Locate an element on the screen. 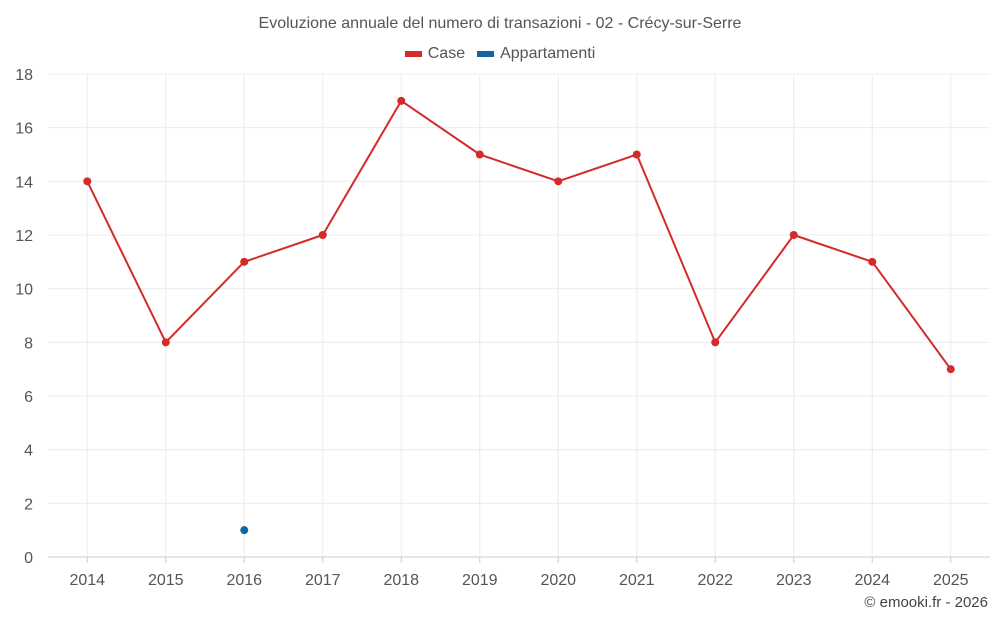 The image size is (1000, 625). x-tick-label: 2024 is located at coordinates (872, 580).